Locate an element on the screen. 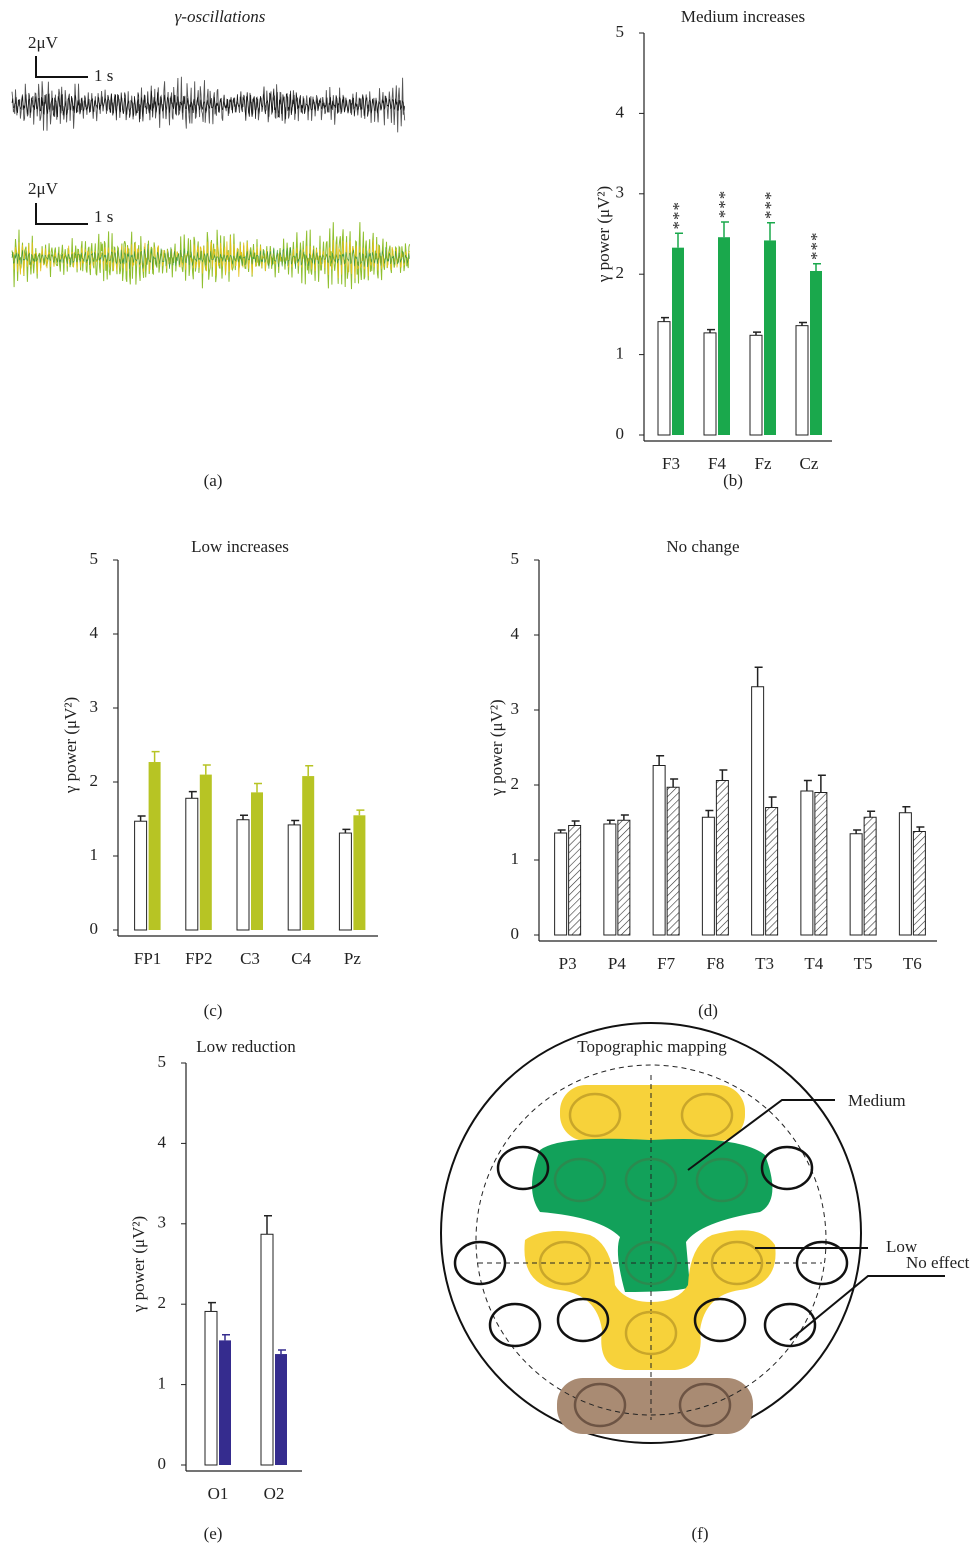  dashed-circle is located at coordinates (651, 1240).